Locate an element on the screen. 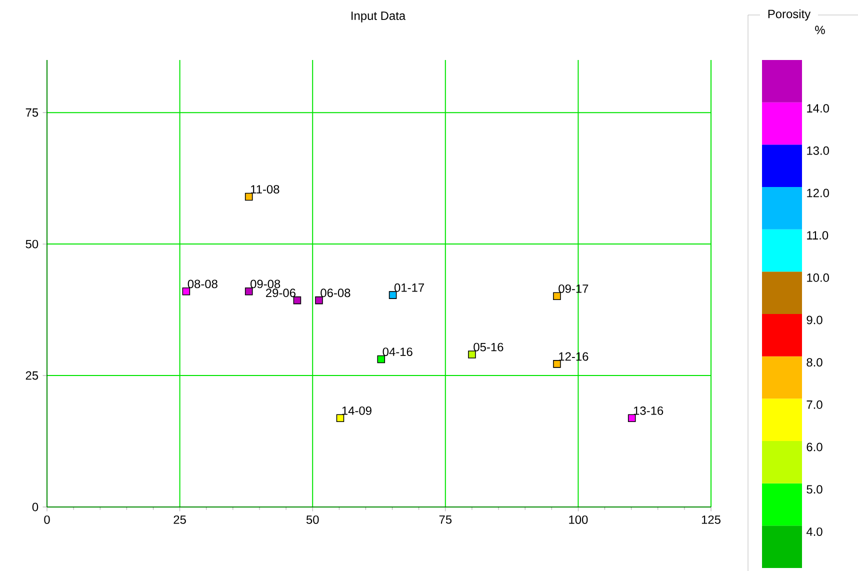 Image resolution: width=858 pixels, height=571 pixels. x-tick-label: 75 is located at coordinates (445, 519).